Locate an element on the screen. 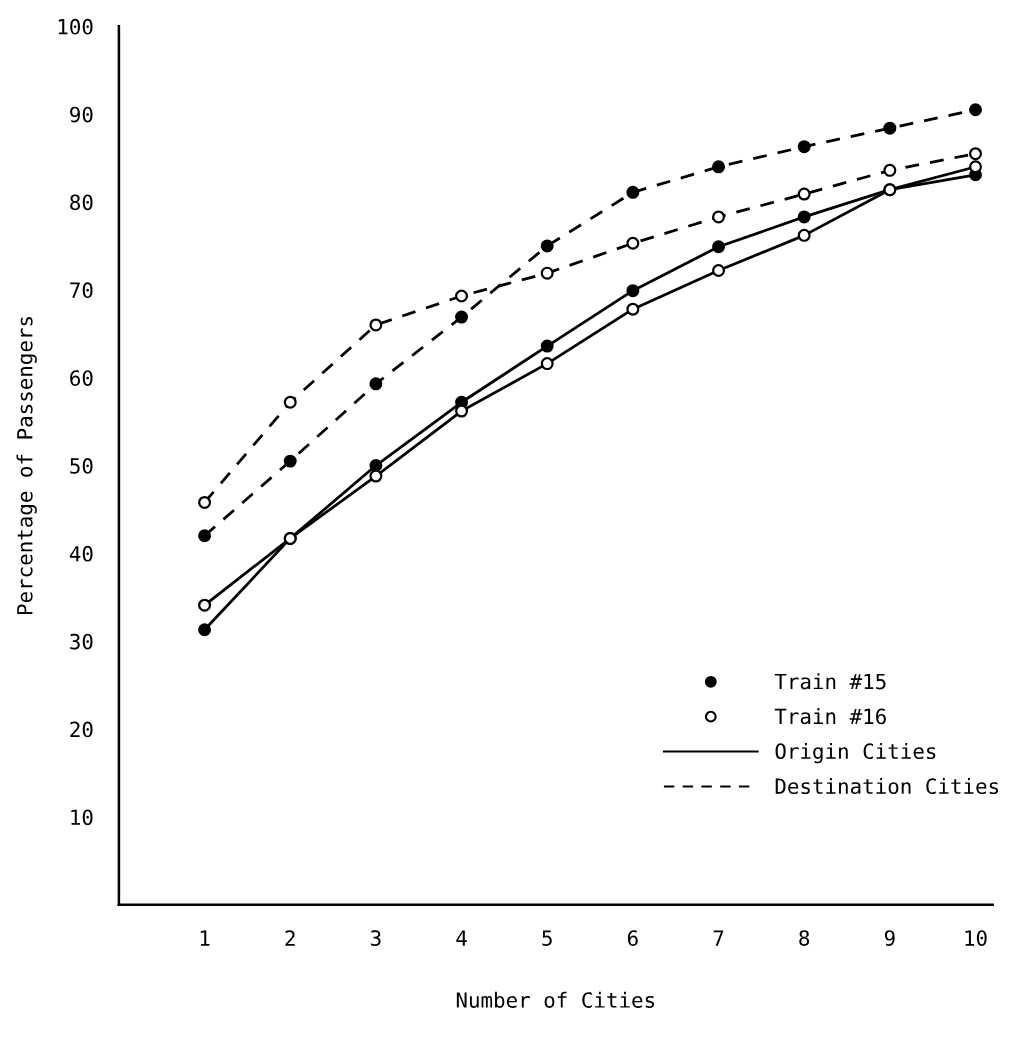  y-tick-label: 70 is located at coordinates (81, 290).